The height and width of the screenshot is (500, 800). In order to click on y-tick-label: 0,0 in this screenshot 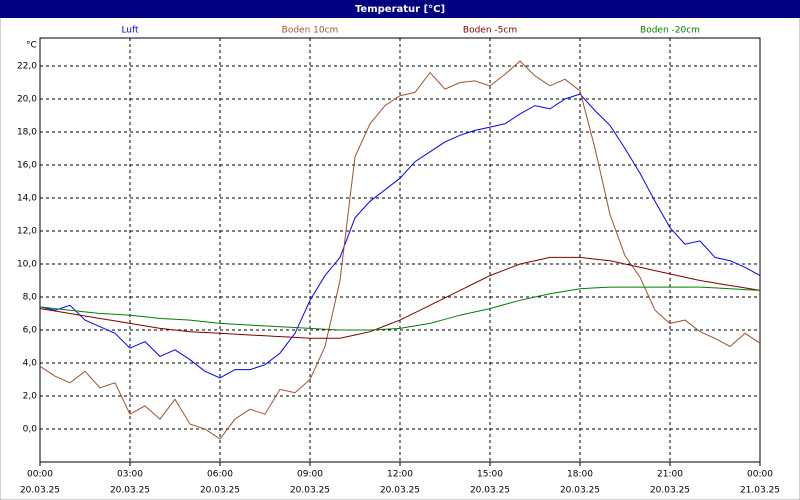, I will do `click(30, 430)`.